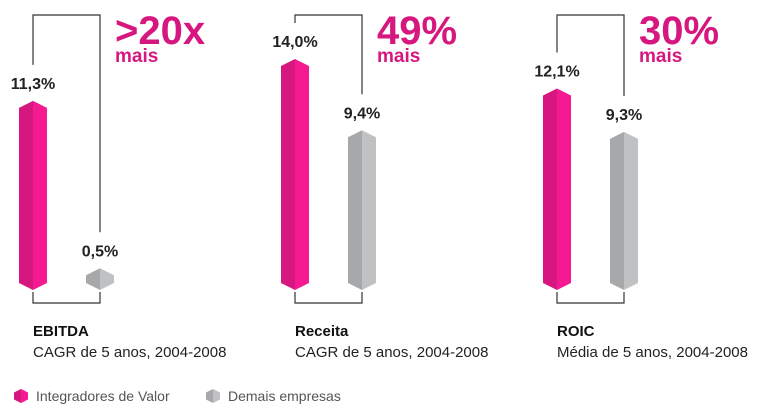 The height and width of the screenshot is (404, 781). What do you see at coordinates (679, 31) in the screenshot?
I see `annotation: 30%` at bounding box center [679, 31].